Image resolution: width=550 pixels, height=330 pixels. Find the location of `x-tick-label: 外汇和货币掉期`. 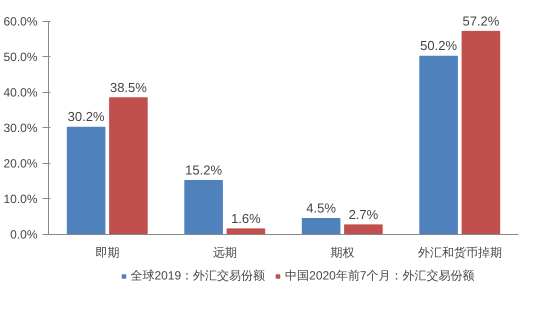

x-tick-label: 外汇和货币掉期 is located at coordinates (460, 253).